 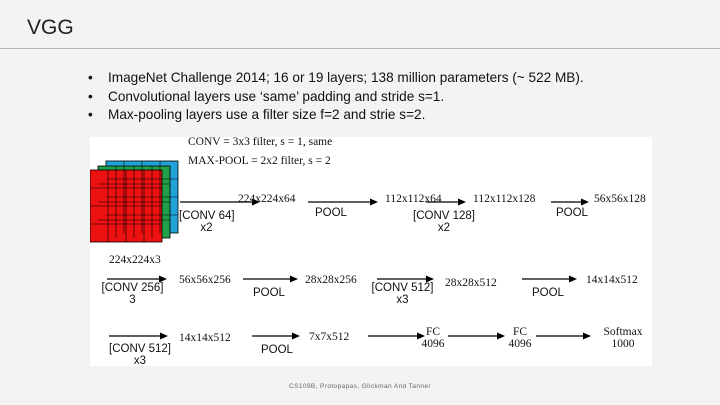 I want to click on conv-label: [CONV 256] 3, so click(x=132, y=294).